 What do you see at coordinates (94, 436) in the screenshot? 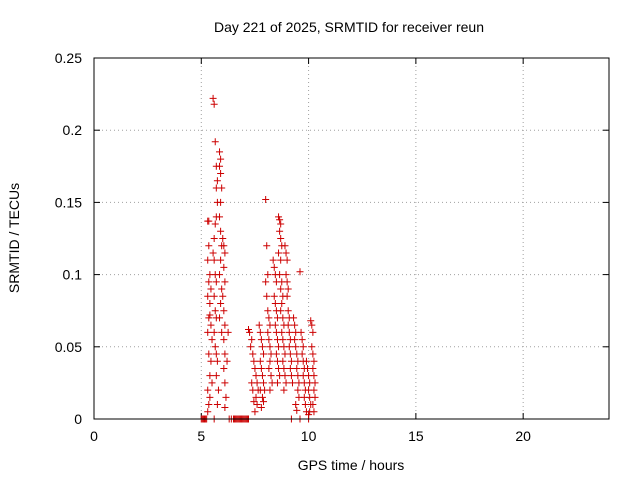
I see `x-tick-label: 0` at bounding box center [94, 436].